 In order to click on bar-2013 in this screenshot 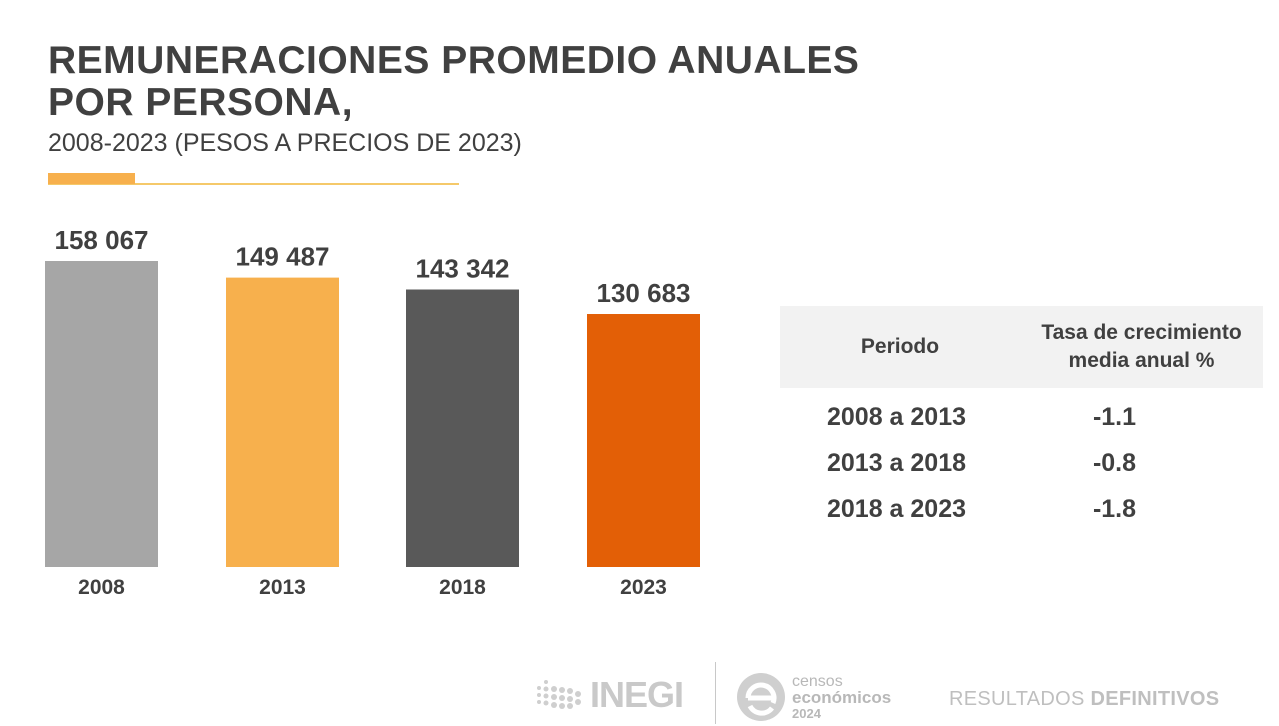, I will do `click(282, 422)`.